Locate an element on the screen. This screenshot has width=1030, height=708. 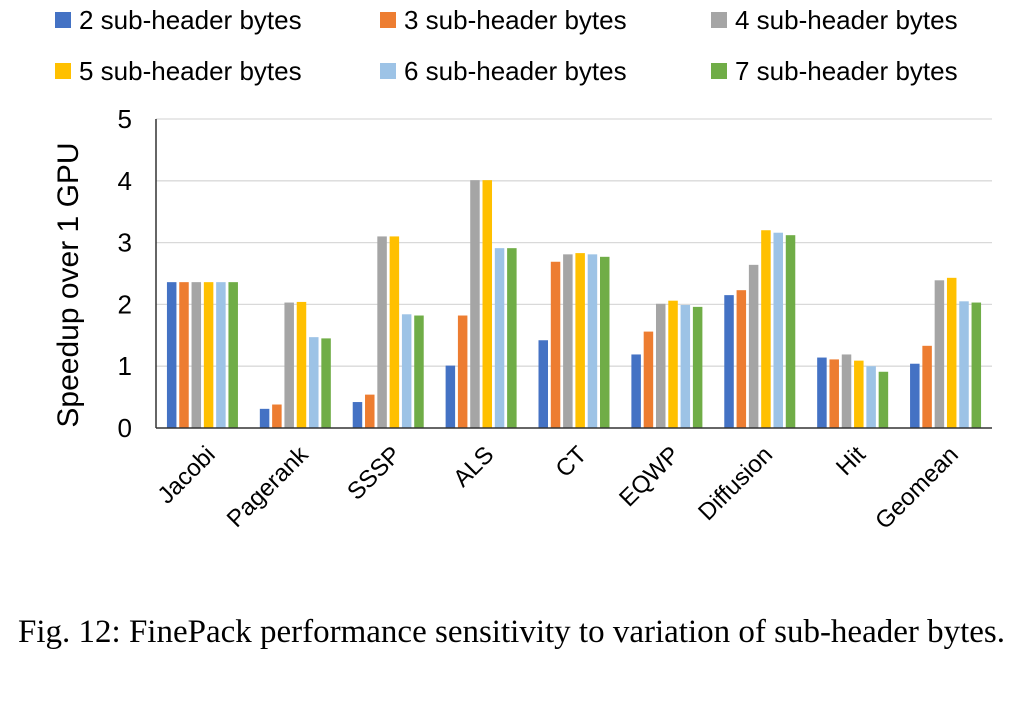
y-tick-label: 4 is located at coordinates (125, 181).